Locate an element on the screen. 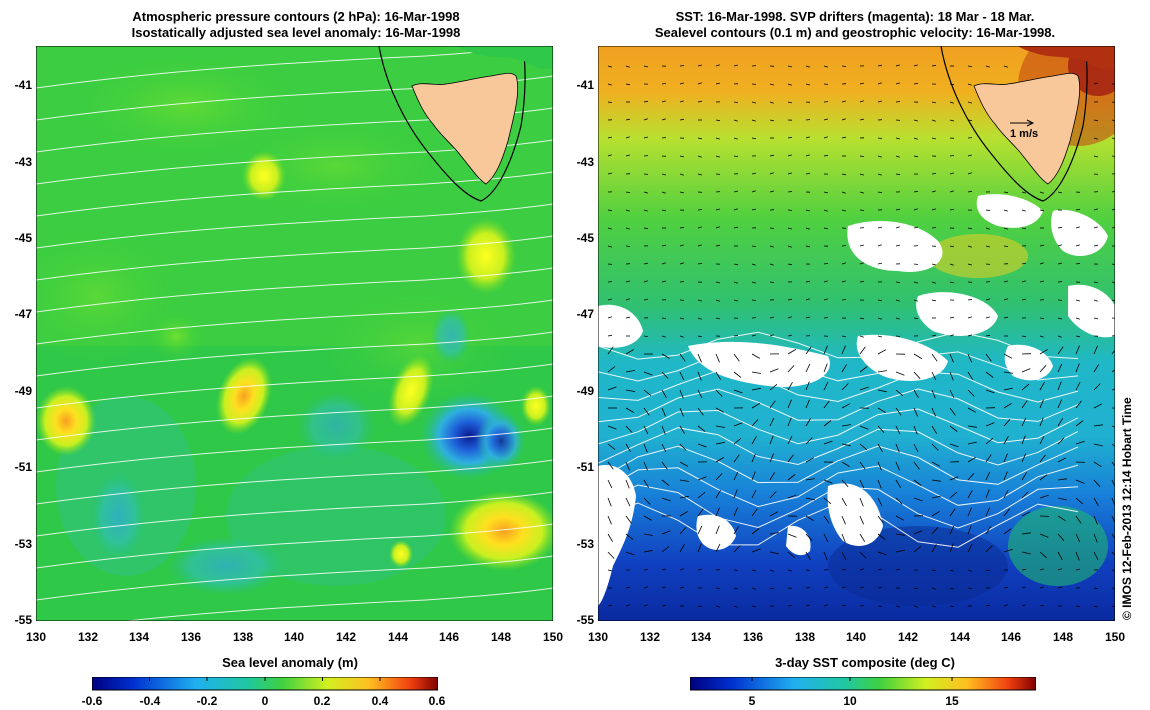 The image size is (1150, 710). right-x-tick: 144 is located at coordinates (960, 637).